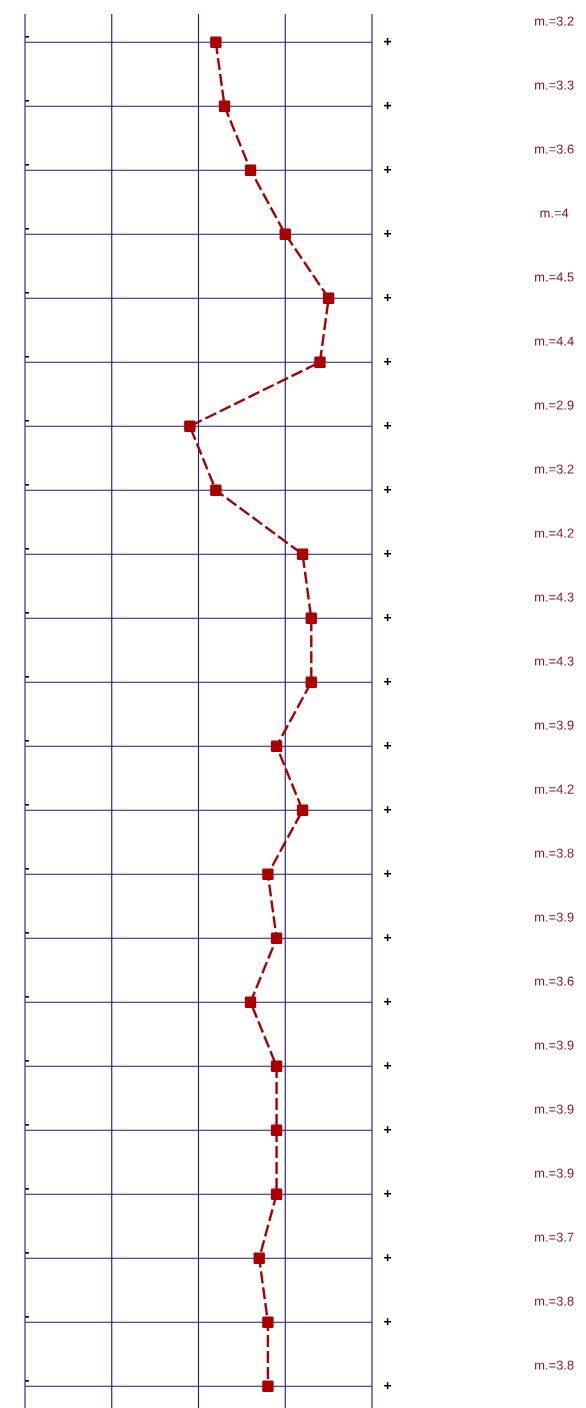 The width and height of the screenshot is (586, 1408). I want to click on data-label: m.=4.4, so click(554, 341).